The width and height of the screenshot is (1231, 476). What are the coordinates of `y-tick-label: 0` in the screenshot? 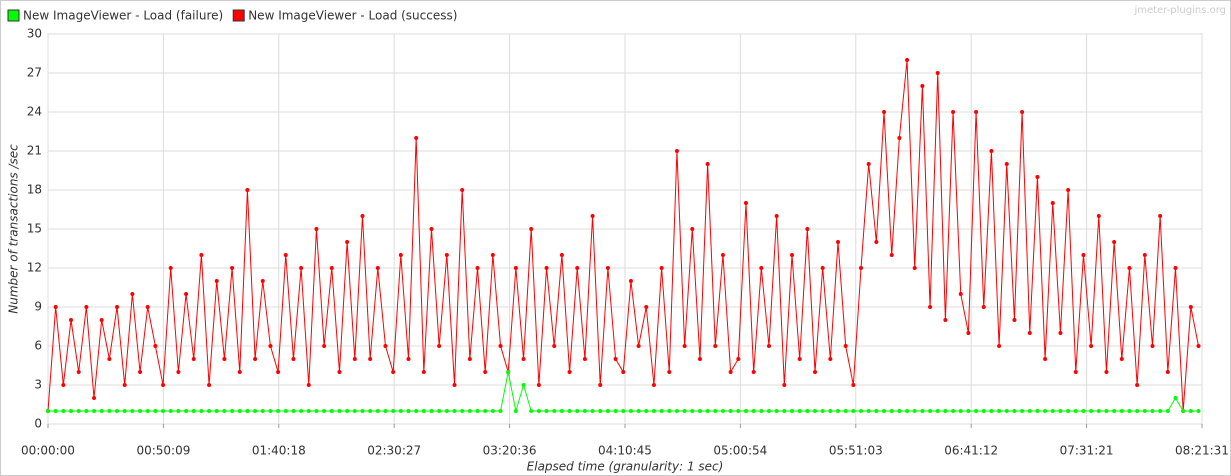 It's located at (38, 424).